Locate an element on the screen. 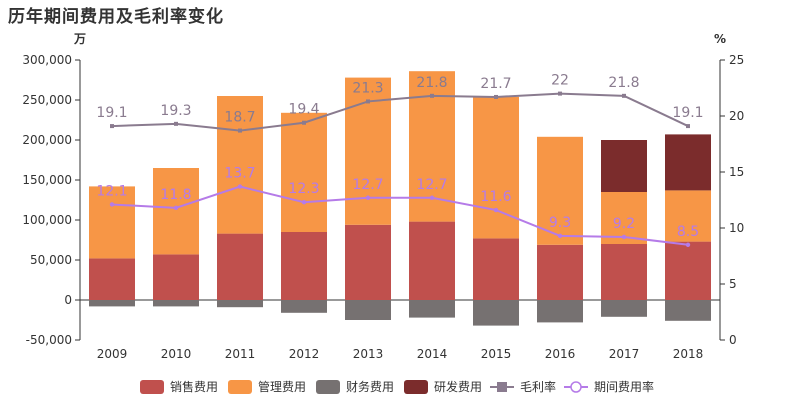  data-label-毛利率: 22 is located at coordinates (560, 81).